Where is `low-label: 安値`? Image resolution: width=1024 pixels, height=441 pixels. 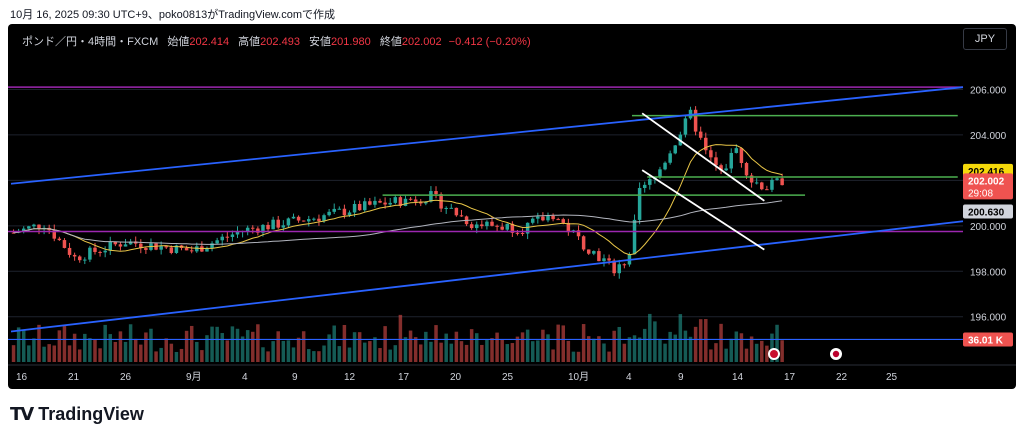
low-label: 安値 is located at coordinates (320, 42).